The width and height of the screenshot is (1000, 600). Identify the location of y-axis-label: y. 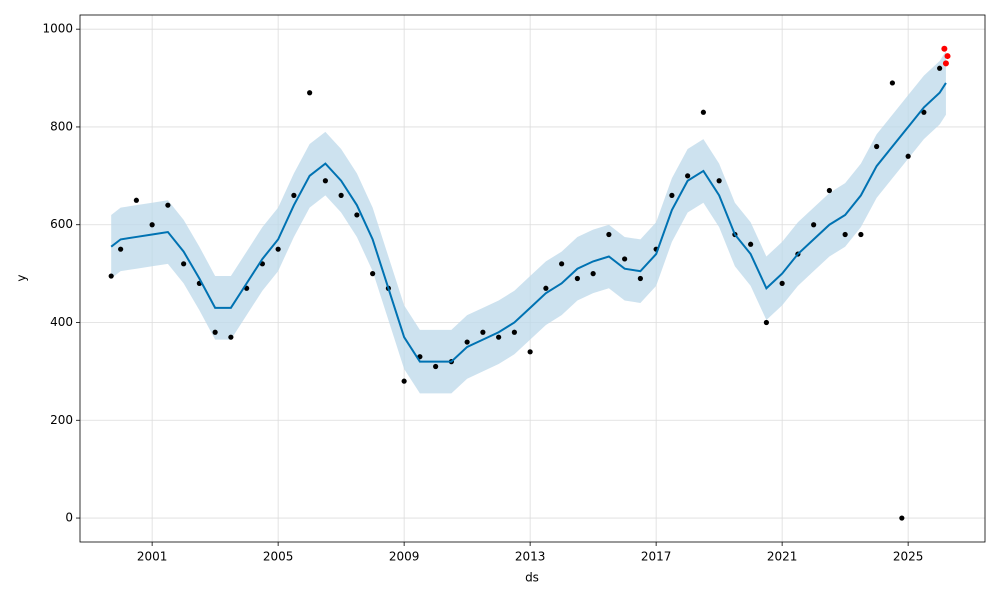
(22, 277).